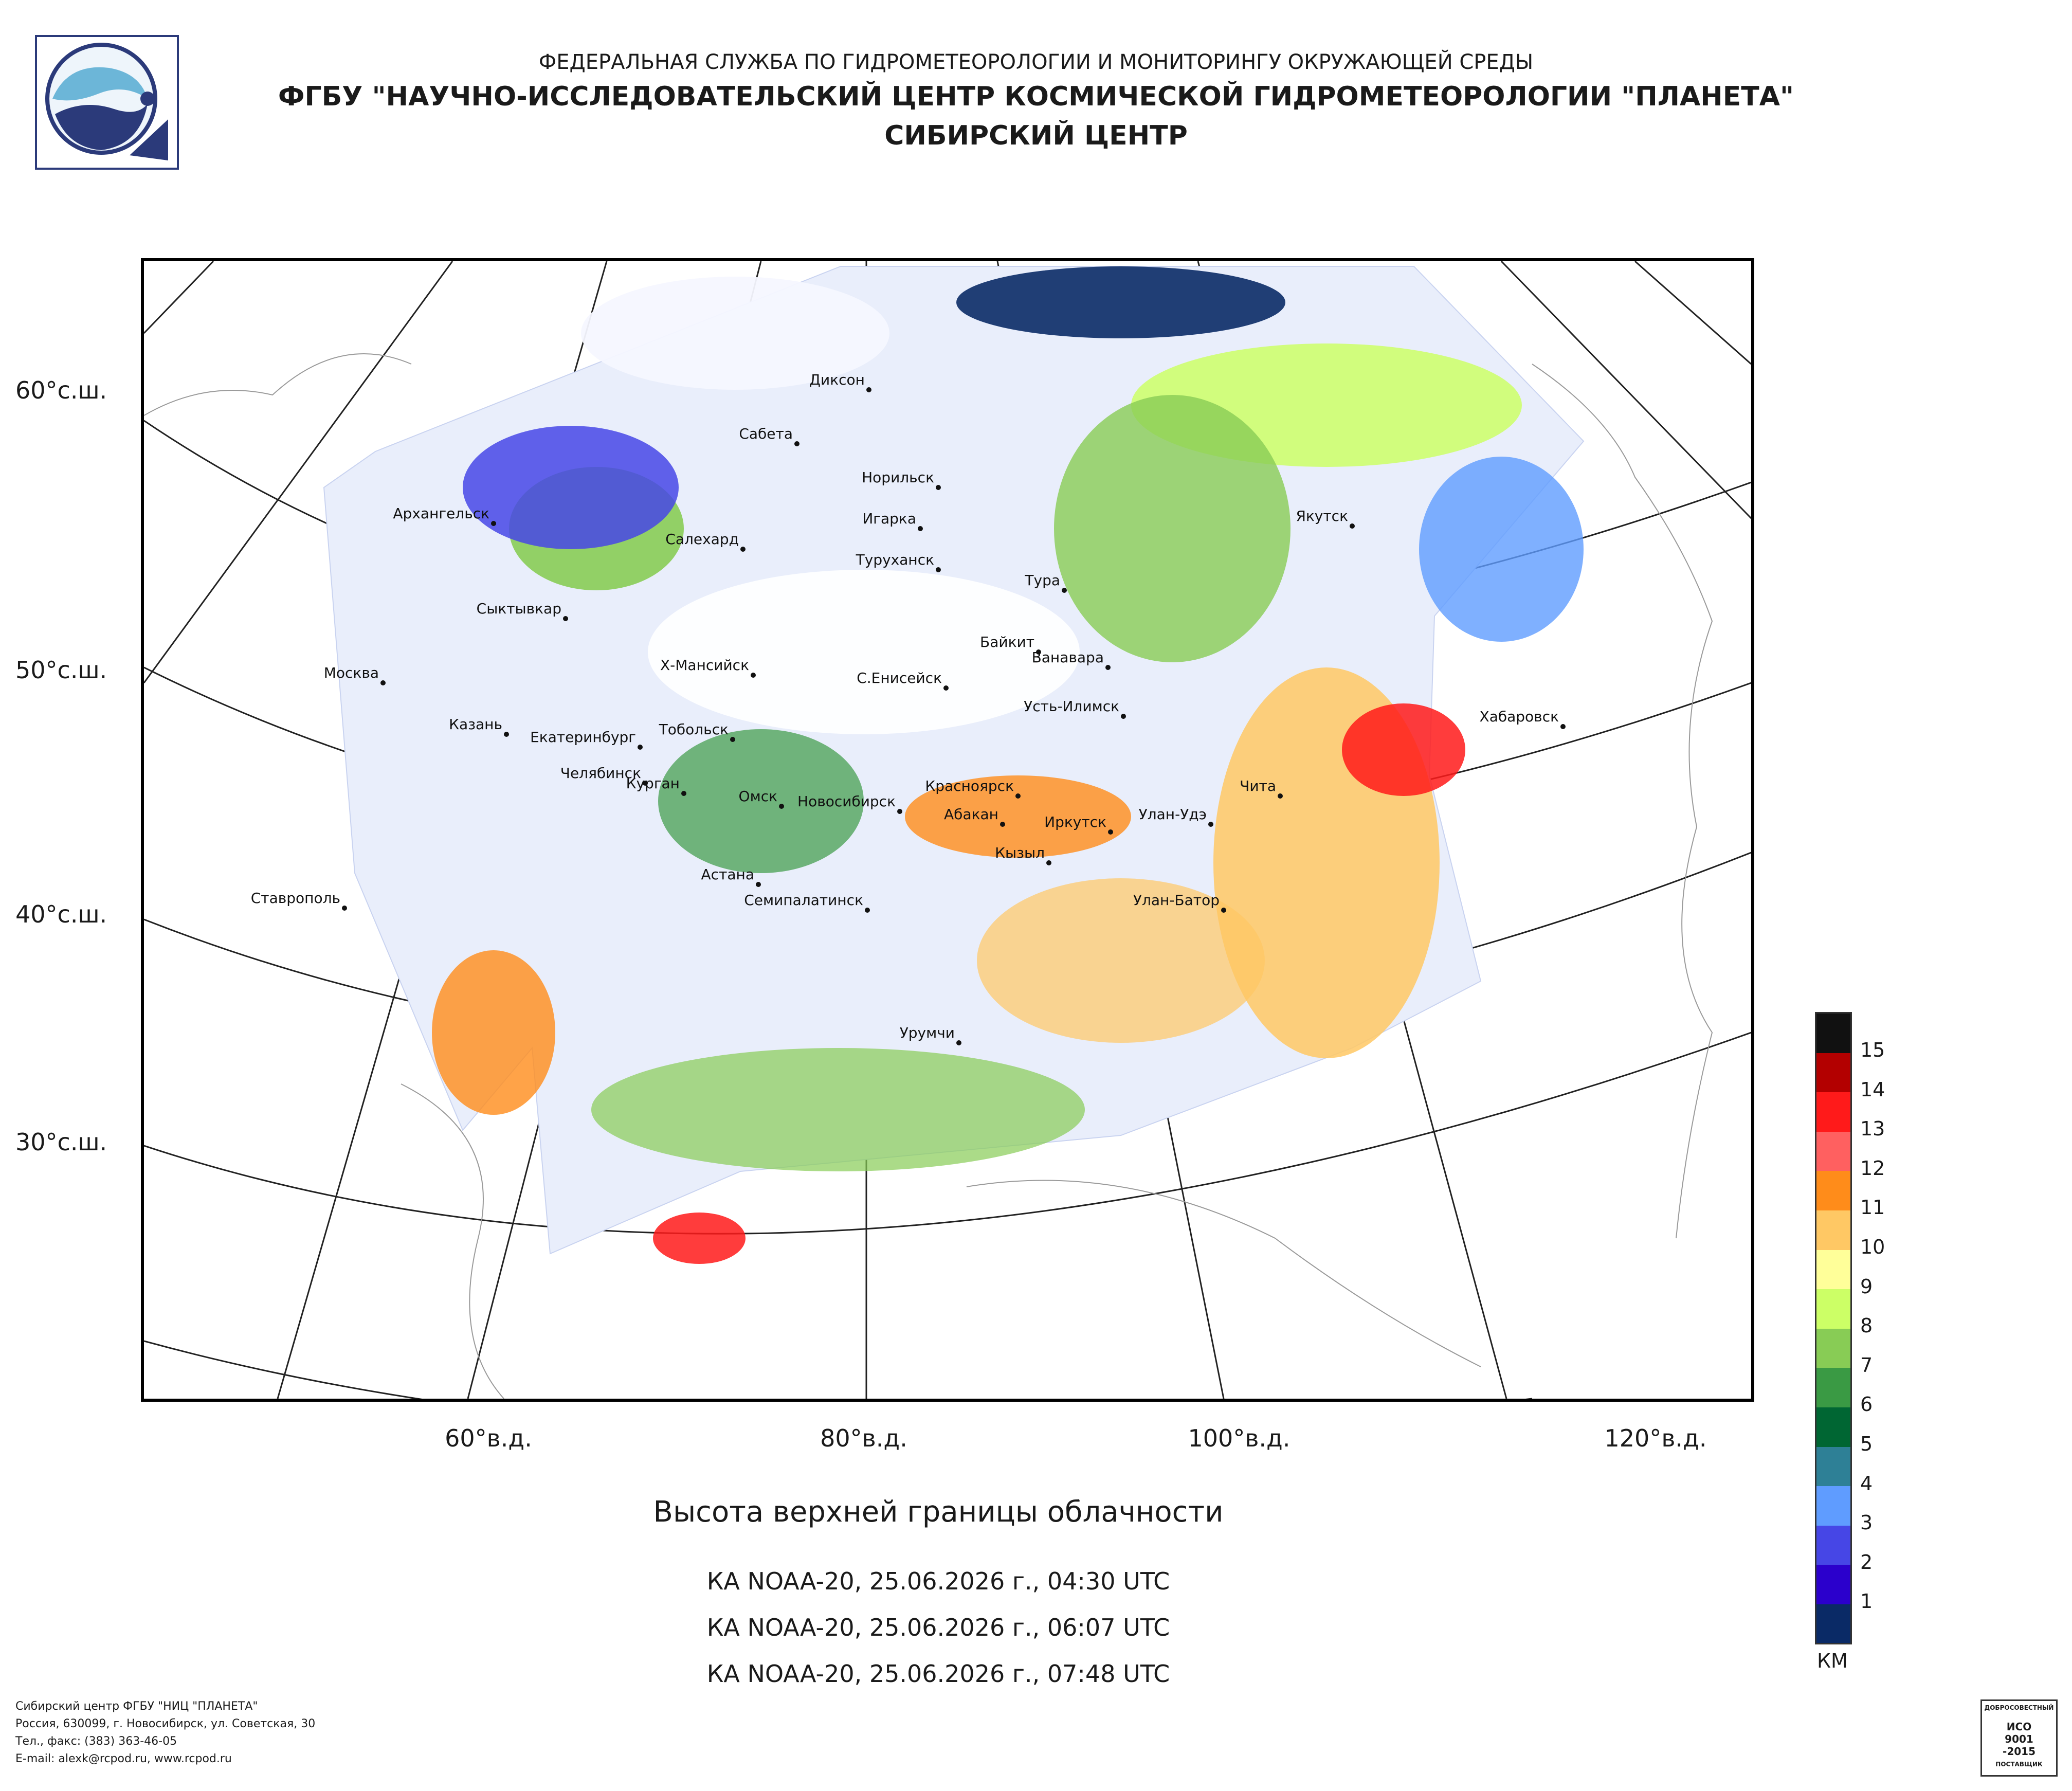 This screenshot has width=2072, height=1791. Describe the element at coordinates (61, 1142) in the screenshot. I see `lat-label-30: 30°с.ш.` at that location.